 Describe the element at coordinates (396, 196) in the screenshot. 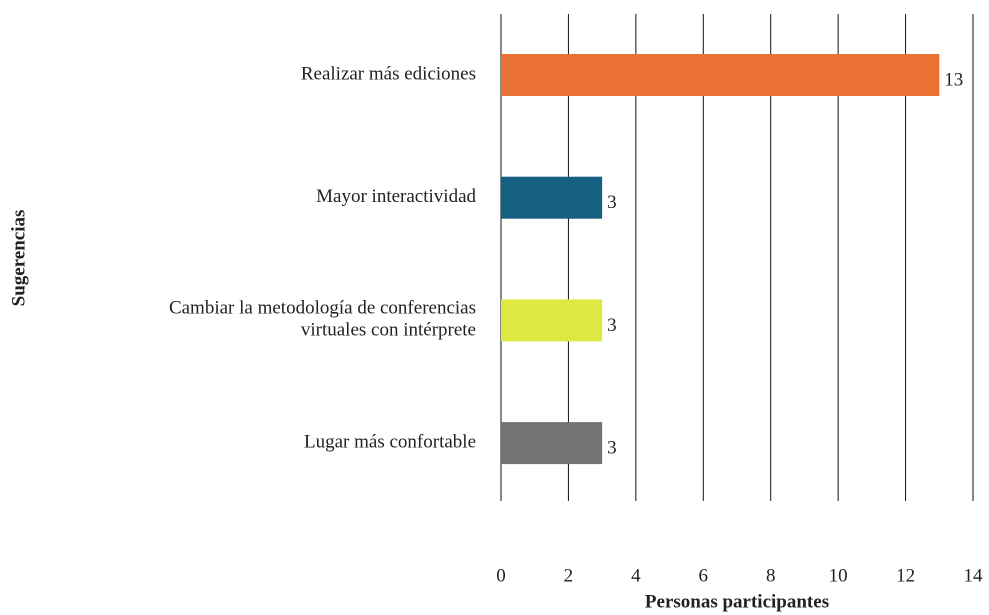

I see `y-tick-label: Mayor interactividad` at that location.